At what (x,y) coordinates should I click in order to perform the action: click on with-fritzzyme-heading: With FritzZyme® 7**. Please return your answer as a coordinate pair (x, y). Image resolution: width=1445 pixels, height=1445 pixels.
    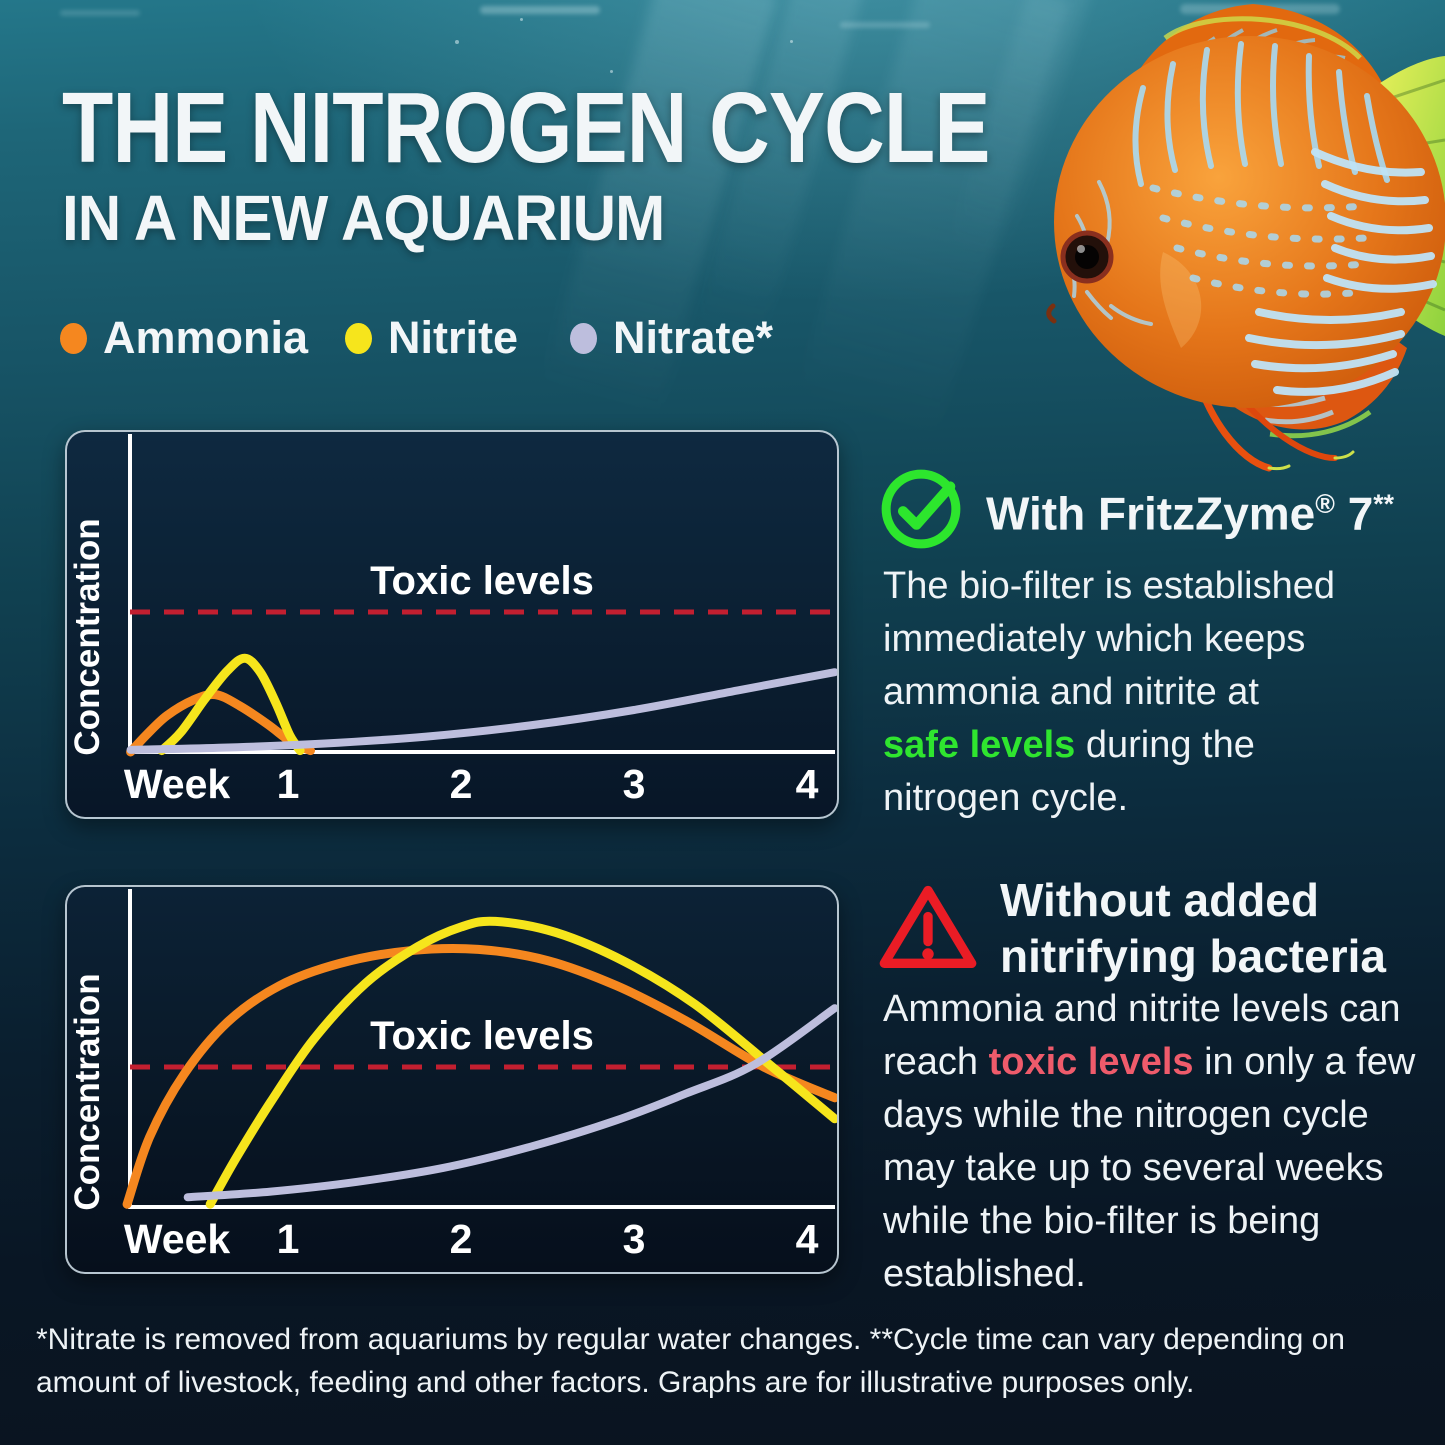
    Looking at the image, I should click on (1190, 513).